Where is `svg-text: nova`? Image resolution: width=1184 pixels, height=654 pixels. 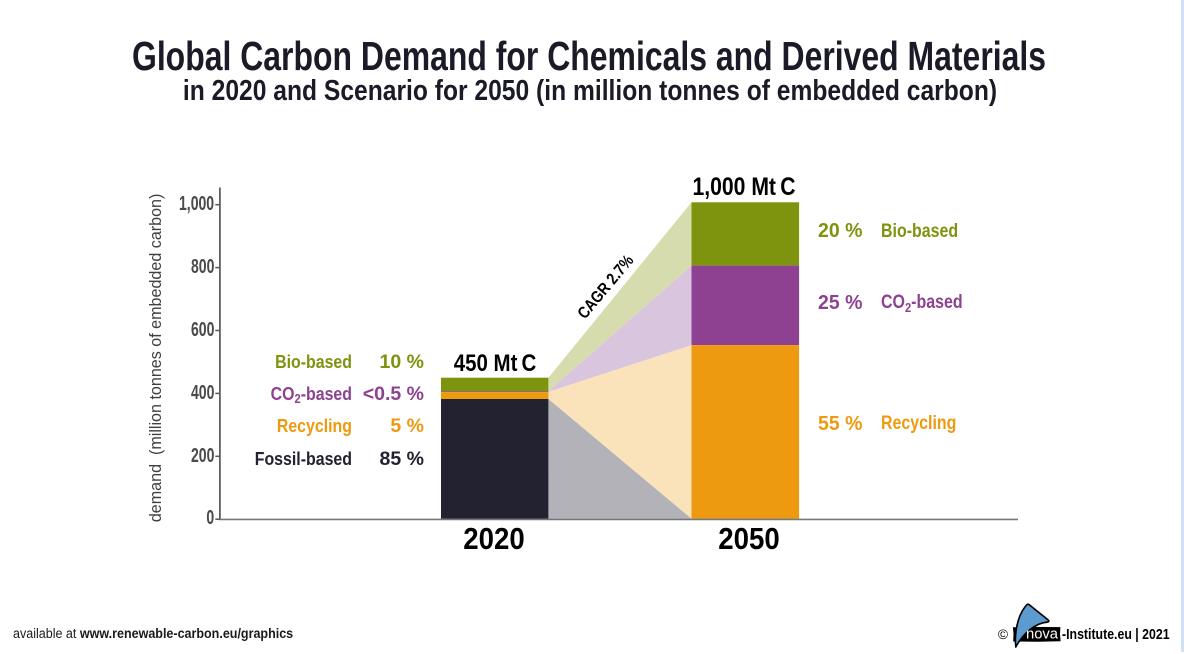
svg-text: nova is located at coordinates (1042, 635).